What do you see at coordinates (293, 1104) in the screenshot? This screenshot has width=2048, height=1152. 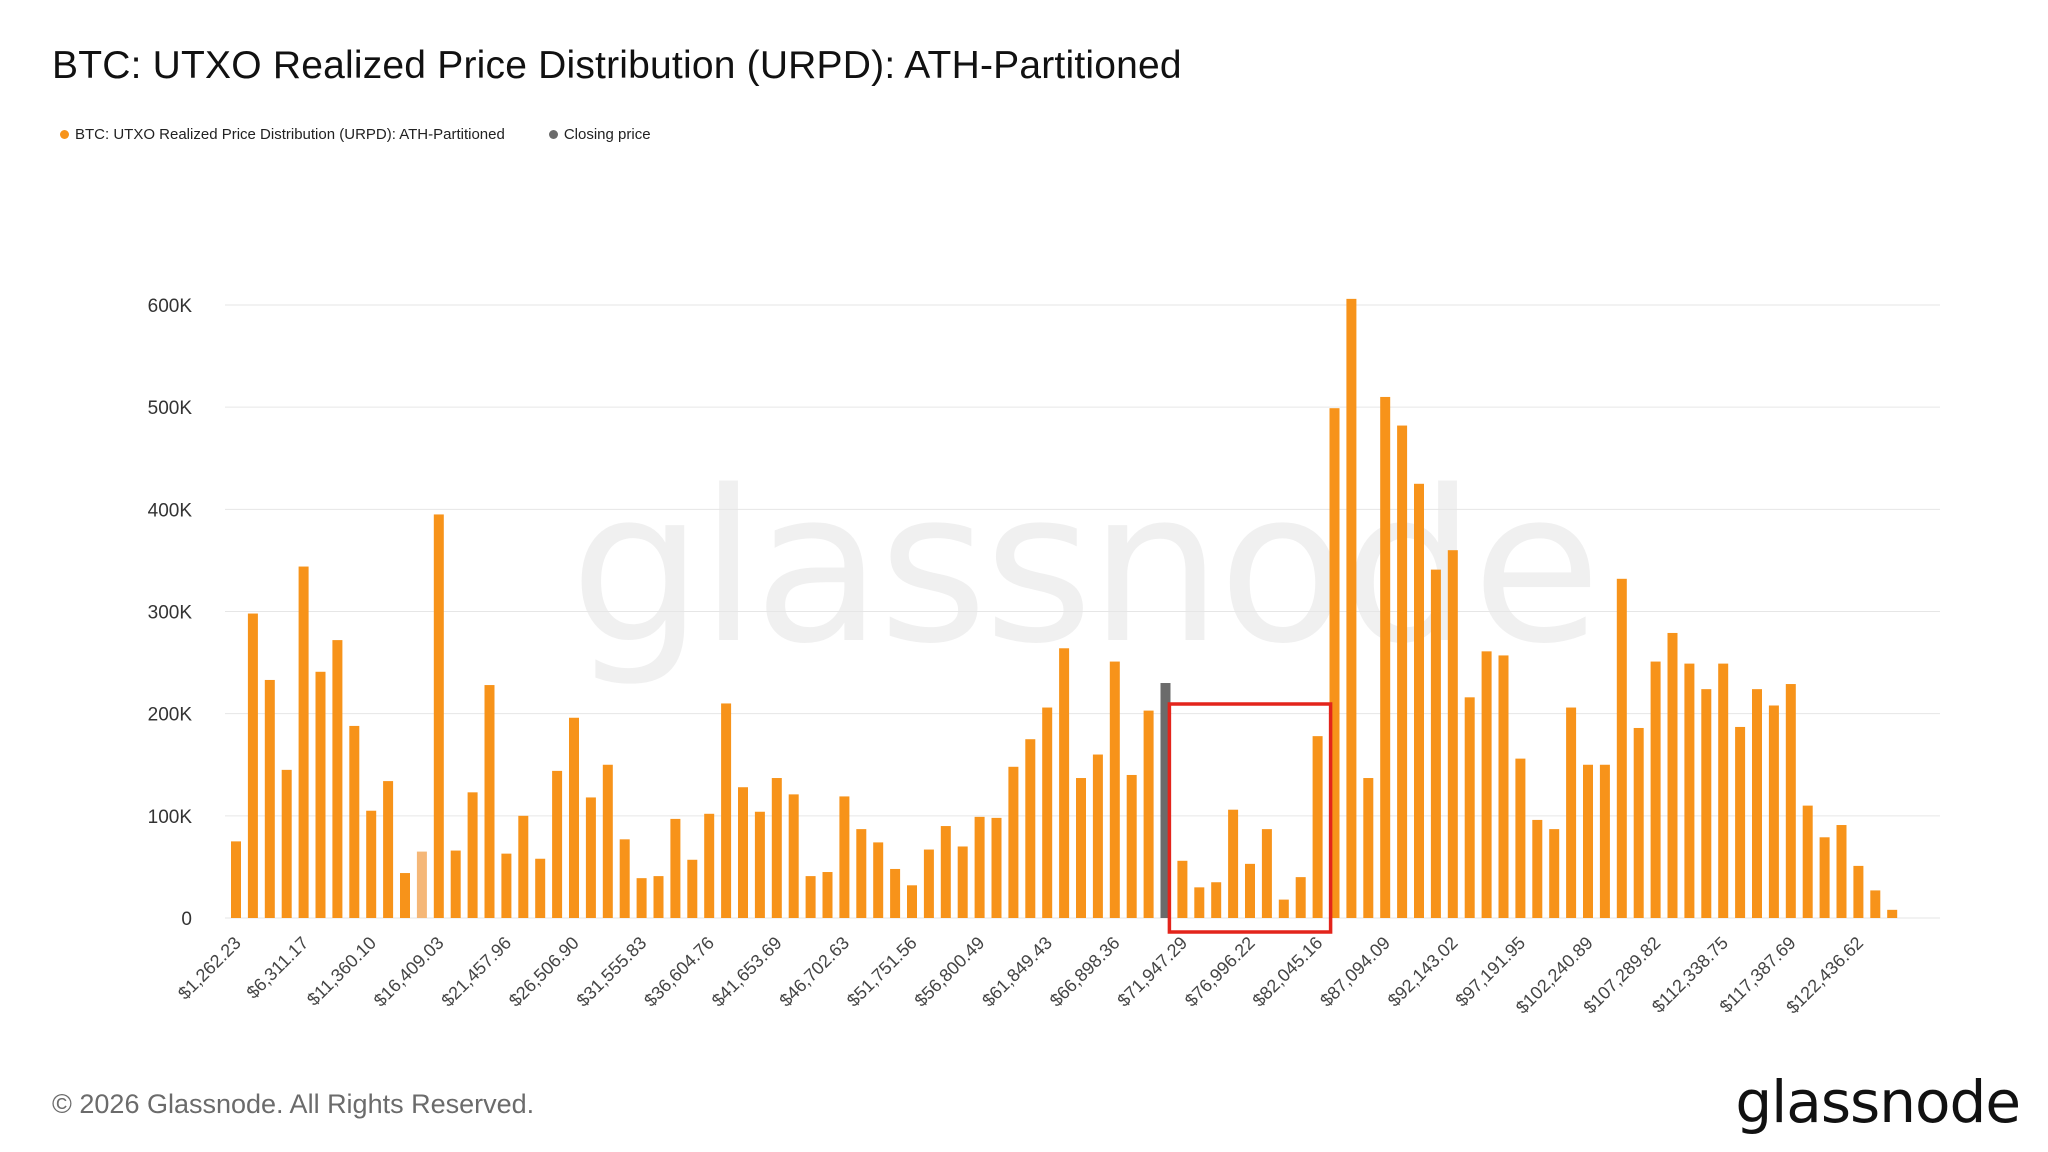 I see `copyright-text: © 2026 Glassnode. All Rights Reserved.` at bounding box center [293, 1104].